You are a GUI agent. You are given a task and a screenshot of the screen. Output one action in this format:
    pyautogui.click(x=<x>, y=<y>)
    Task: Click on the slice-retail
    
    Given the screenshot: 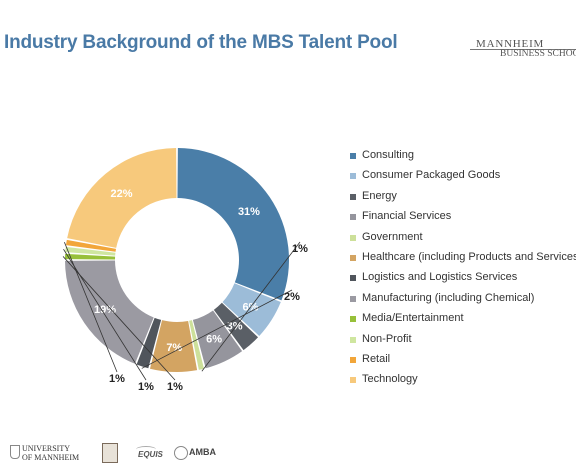 What is the action you would take?
    pyautogui.click(x=91, y=245)
    